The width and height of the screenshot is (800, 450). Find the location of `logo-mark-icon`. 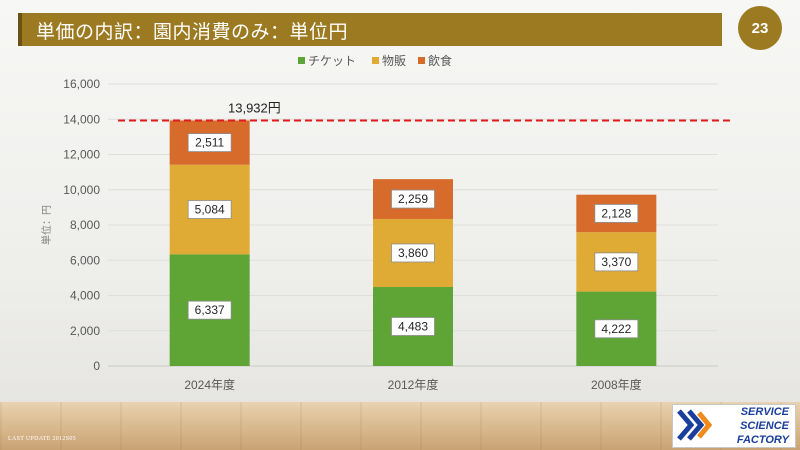

logo-mark-icon is located at coordinates (695, 425).